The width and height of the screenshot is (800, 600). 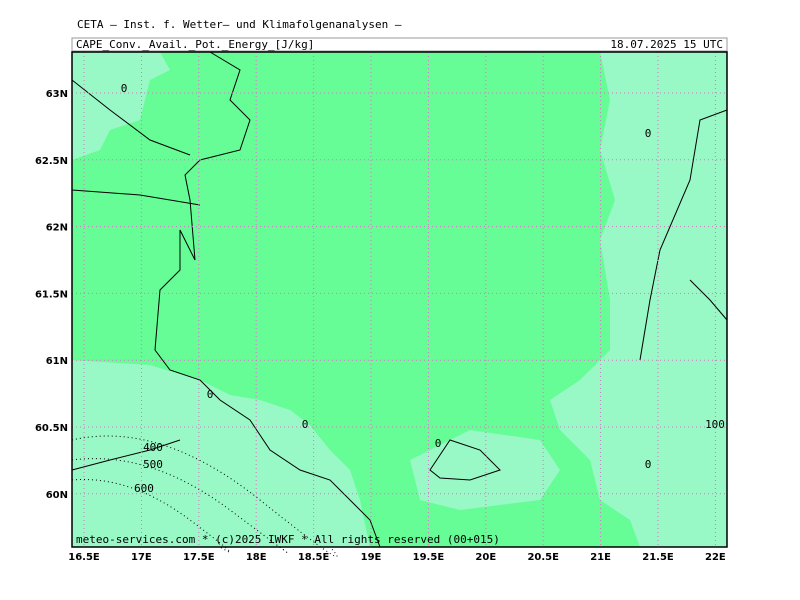 I want to click on contour-label: 400, so click(x=153, y=447).